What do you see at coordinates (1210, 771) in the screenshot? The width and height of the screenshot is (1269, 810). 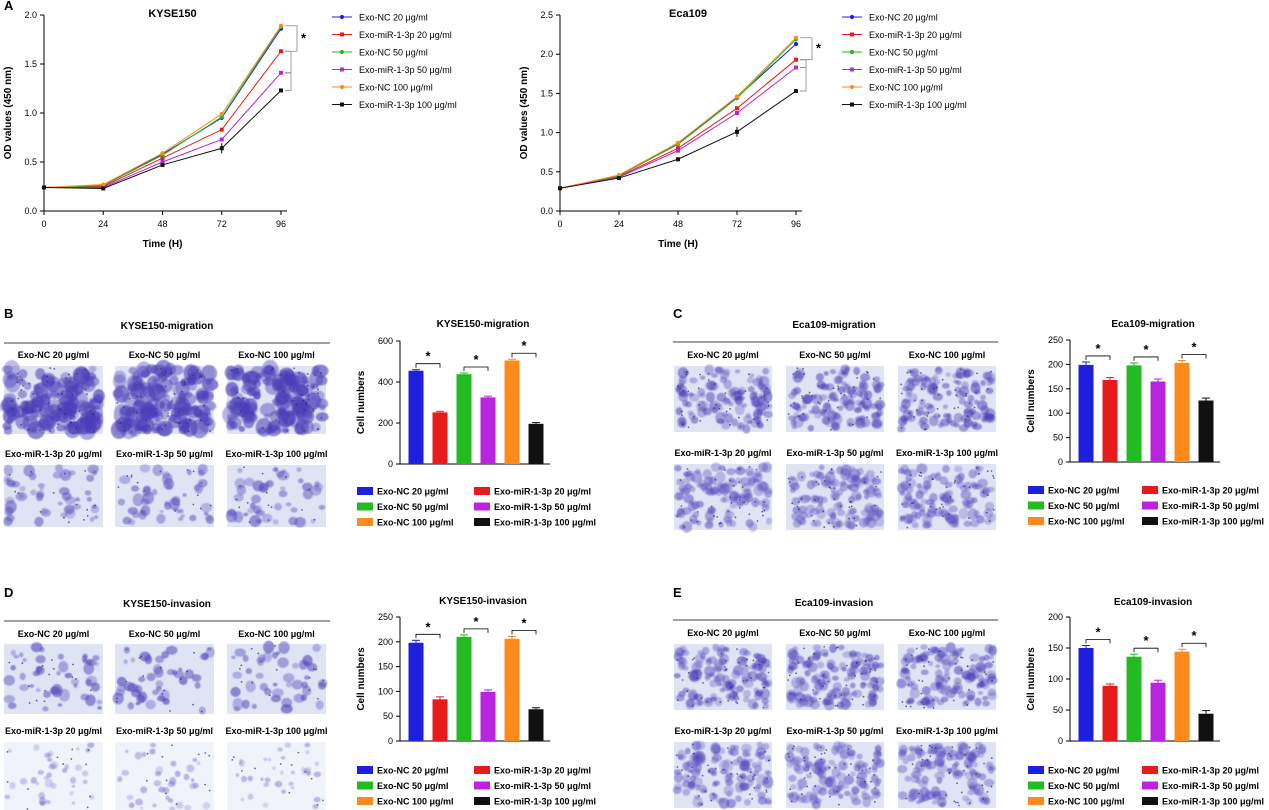 I see `legend-label: Exo-miR-1-3p 20 μg/ml` at bounding box center [1210, 771].